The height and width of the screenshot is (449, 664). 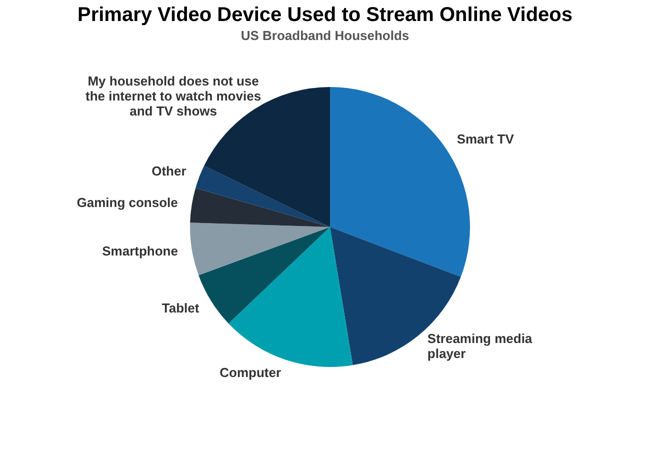 I want to click on slice-label: Tablet, so click(x=181, y=308).